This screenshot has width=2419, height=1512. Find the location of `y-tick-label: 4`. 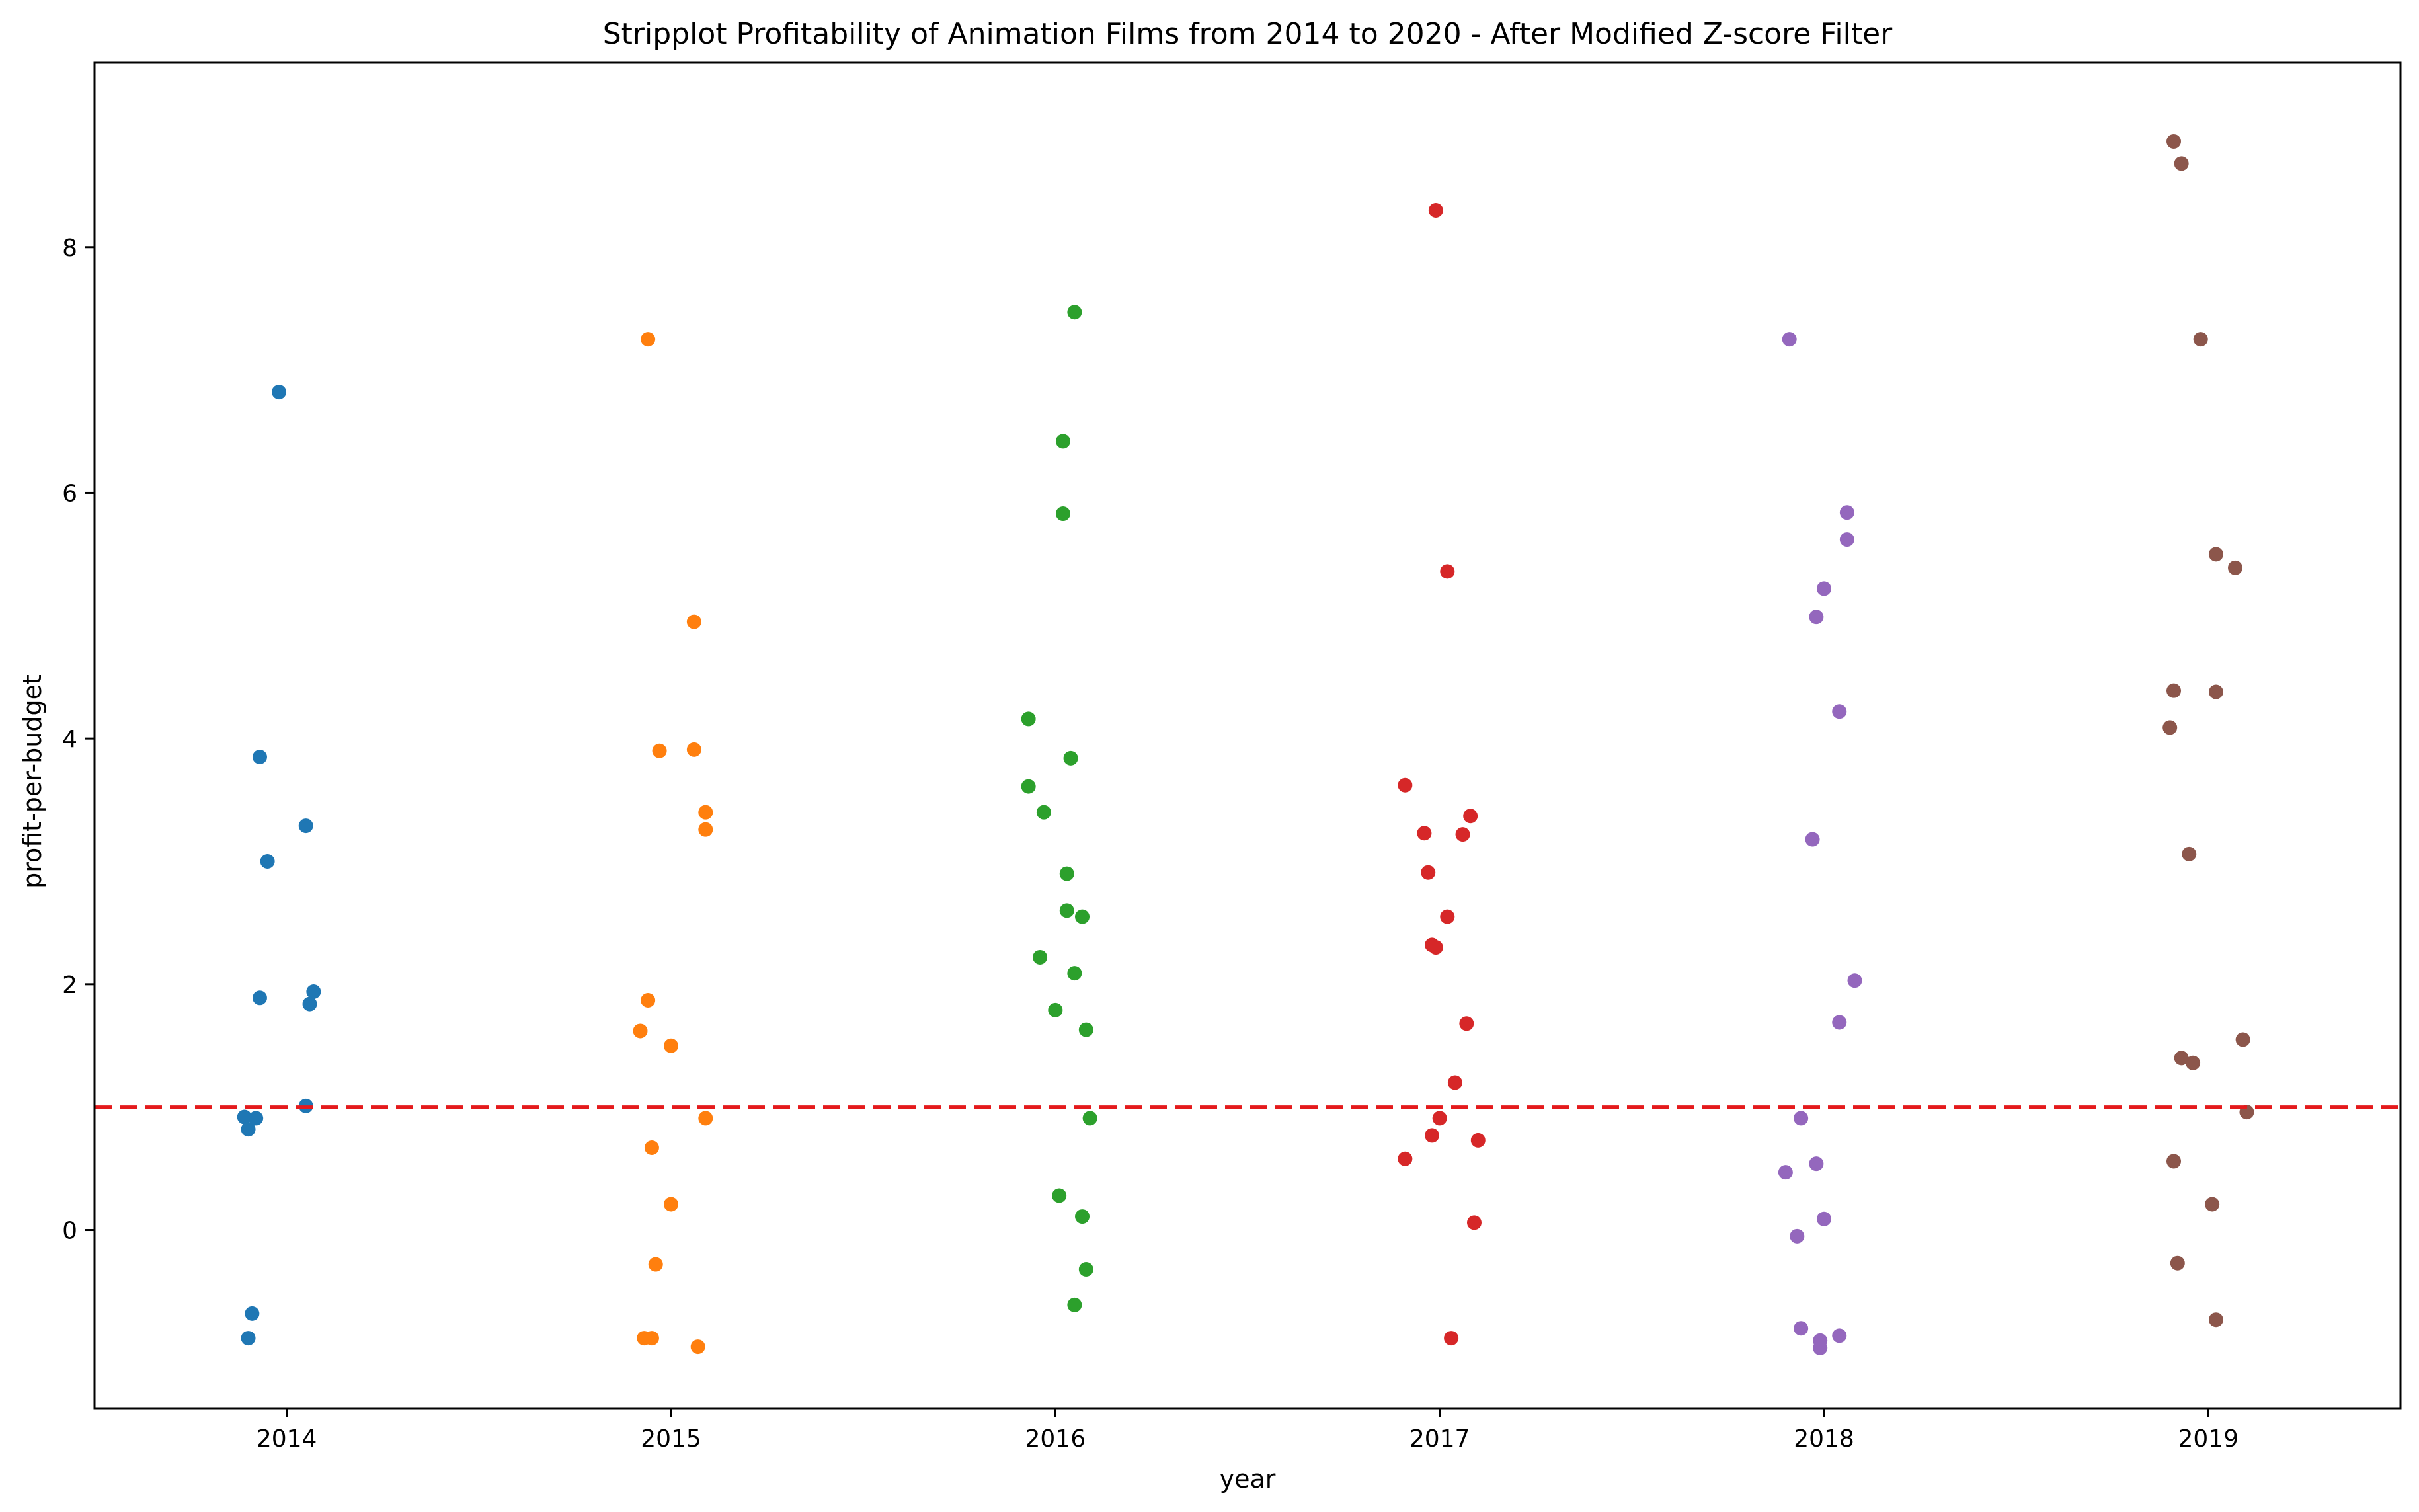

y-tick-label: 4 is located at coordinates (69, 739).